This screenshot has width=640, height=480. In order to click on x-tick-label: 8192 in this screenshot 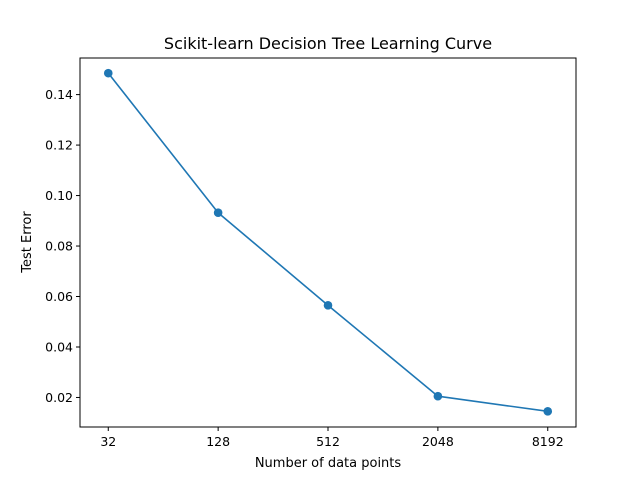, I will do `click(548, 441)`.